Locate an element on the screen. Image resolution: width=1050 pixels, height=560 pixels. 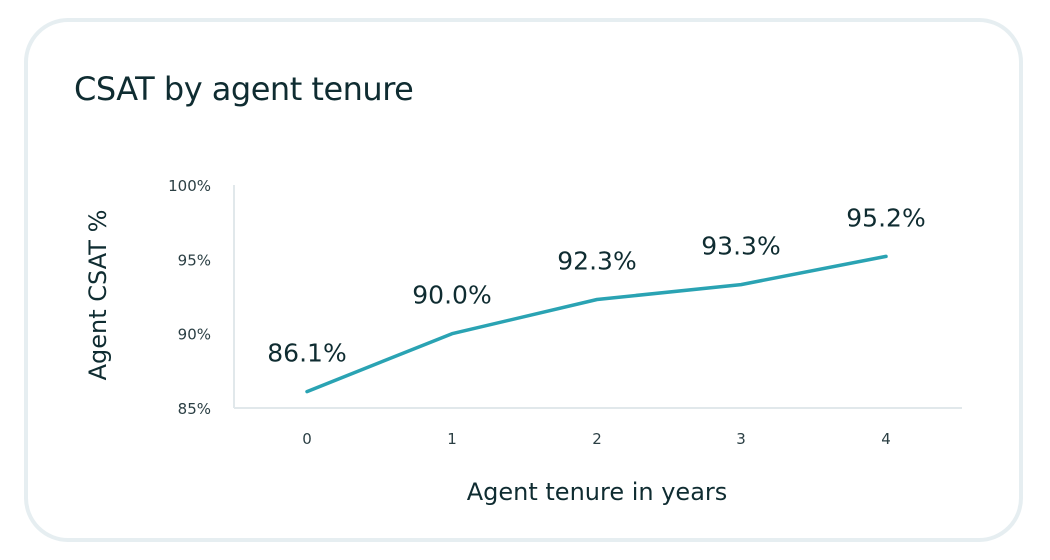
y-tick-label: 95% is located at coordinates (194, 260).